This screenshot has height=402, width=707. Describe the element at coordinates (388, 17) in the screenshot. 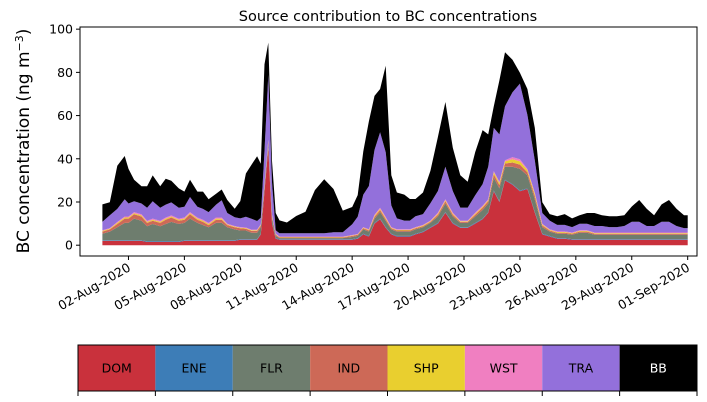

I see `chart-title: Source contribution to BC concentrations` at that location.